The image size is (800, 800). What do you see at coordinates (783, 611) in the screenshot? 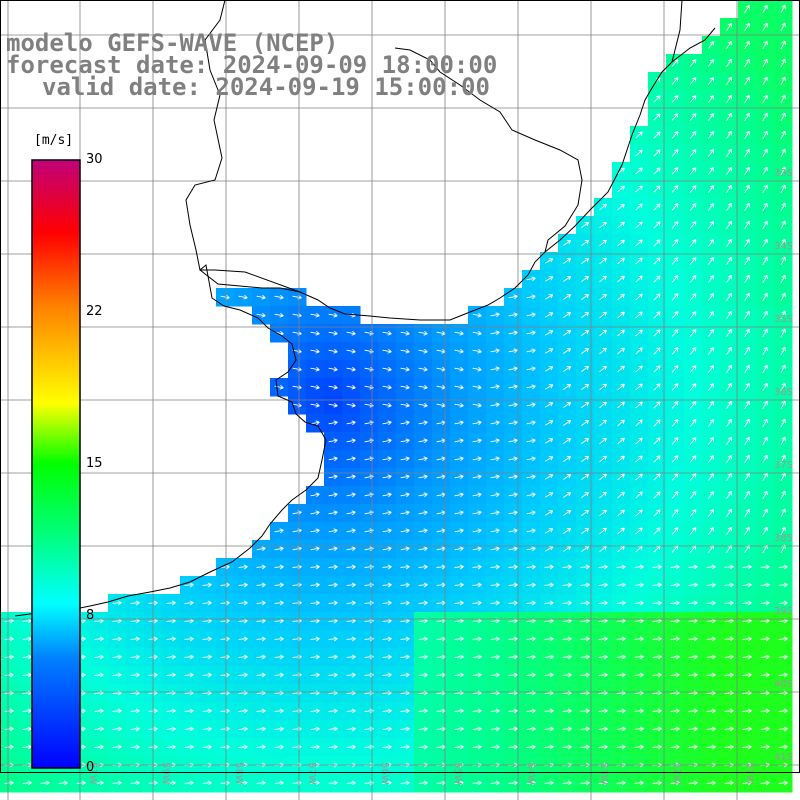
I see `latitude-label: 39S` at bounding box center [783, 611].